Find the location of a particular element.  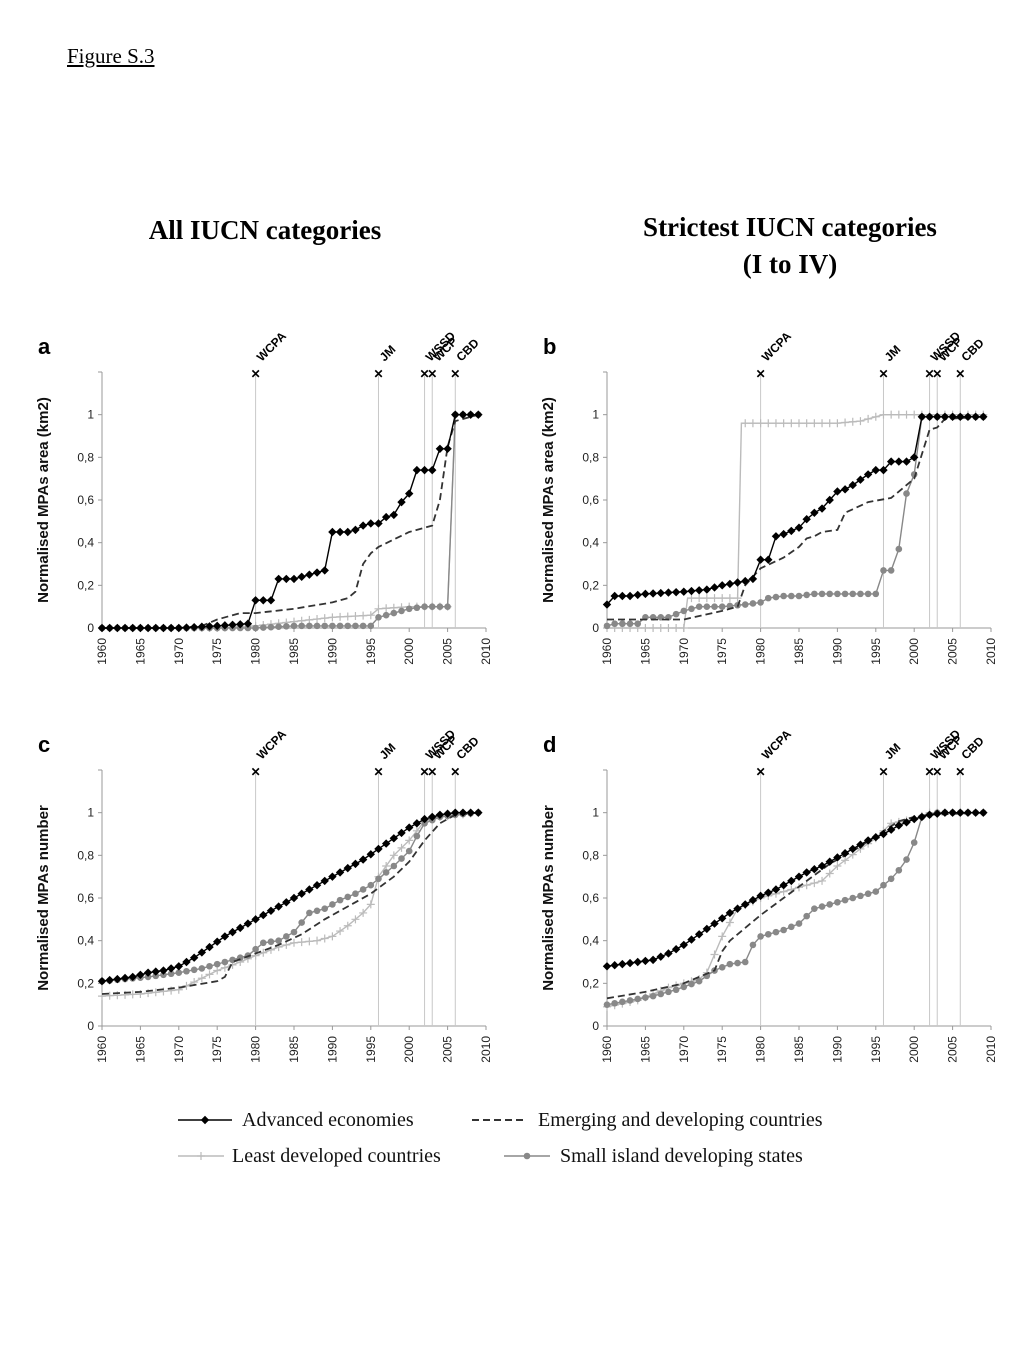

x-tick-label: 2005 is located at coordinates (953, 651).